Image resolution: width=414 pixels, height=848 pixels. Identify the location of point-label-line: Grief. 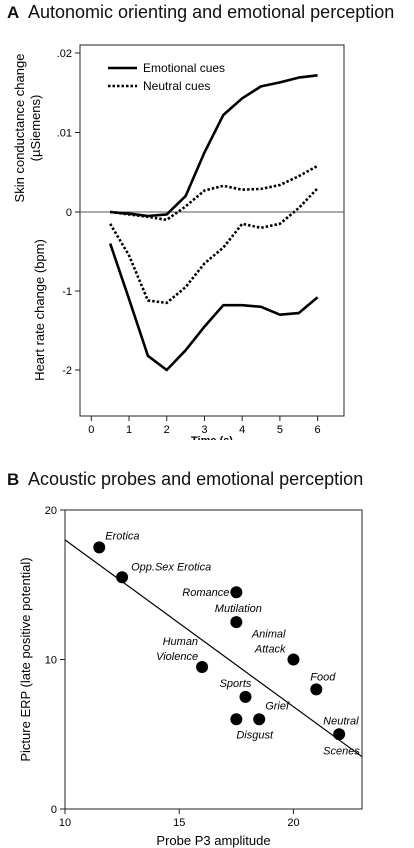
(277, 706).